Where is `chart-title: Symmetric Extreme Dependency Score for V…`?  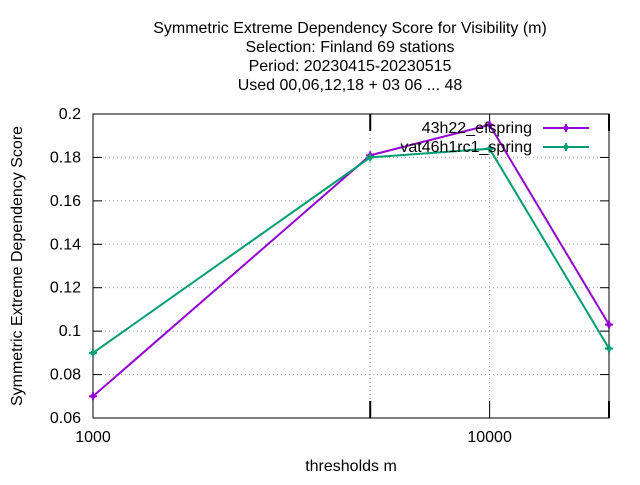 chart-title: Symmetric Extreme Dependency Score for V… is located at coordinates (350, 57).